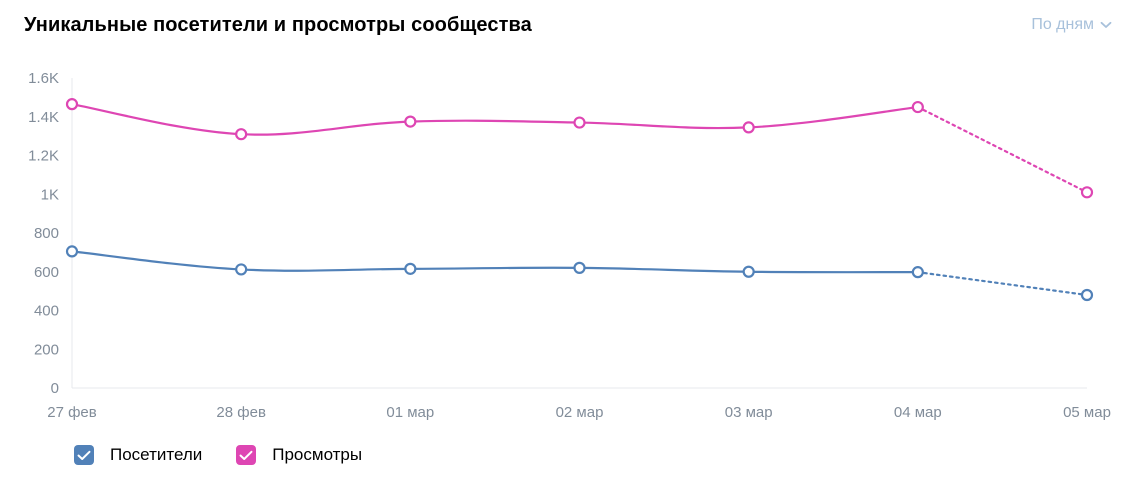 The height and width of the screenshot is (490, 1148). What do you see at coordinates (410, 412) in the screenshot?
I see `x-tick-label: 01 мар` at bounding box center [410, 412].